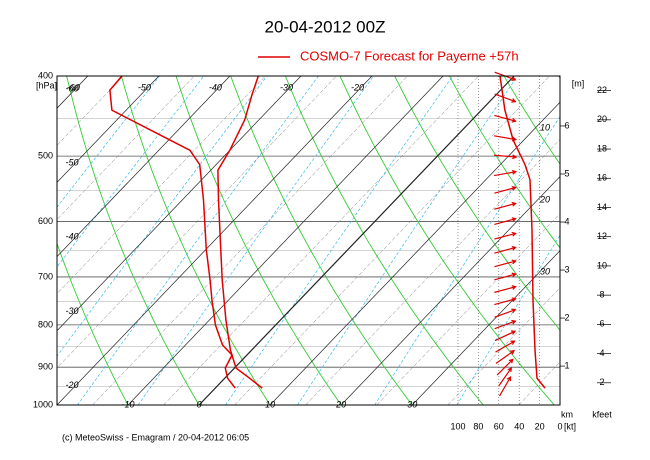 This screenshot has height=460, width=650. Describe the element at coordinates (602, 236) in the screenshot. I see `height-tick-label: 12` at that location.